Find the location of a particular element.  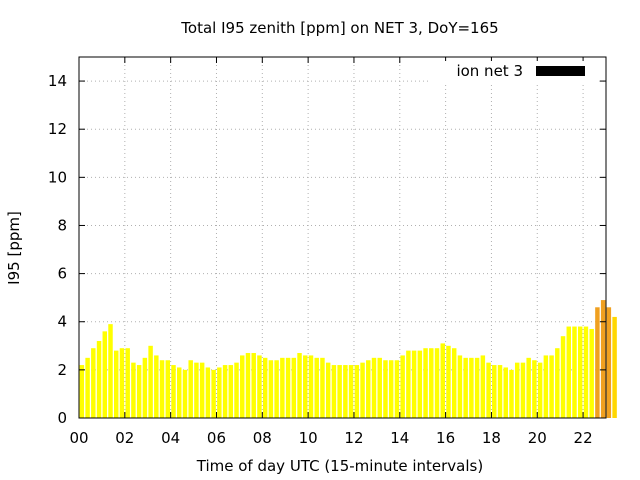

chart-title: Total I95 zenith [ppm] on NET 3, DoY=165 is located at coordinates (339, 28).